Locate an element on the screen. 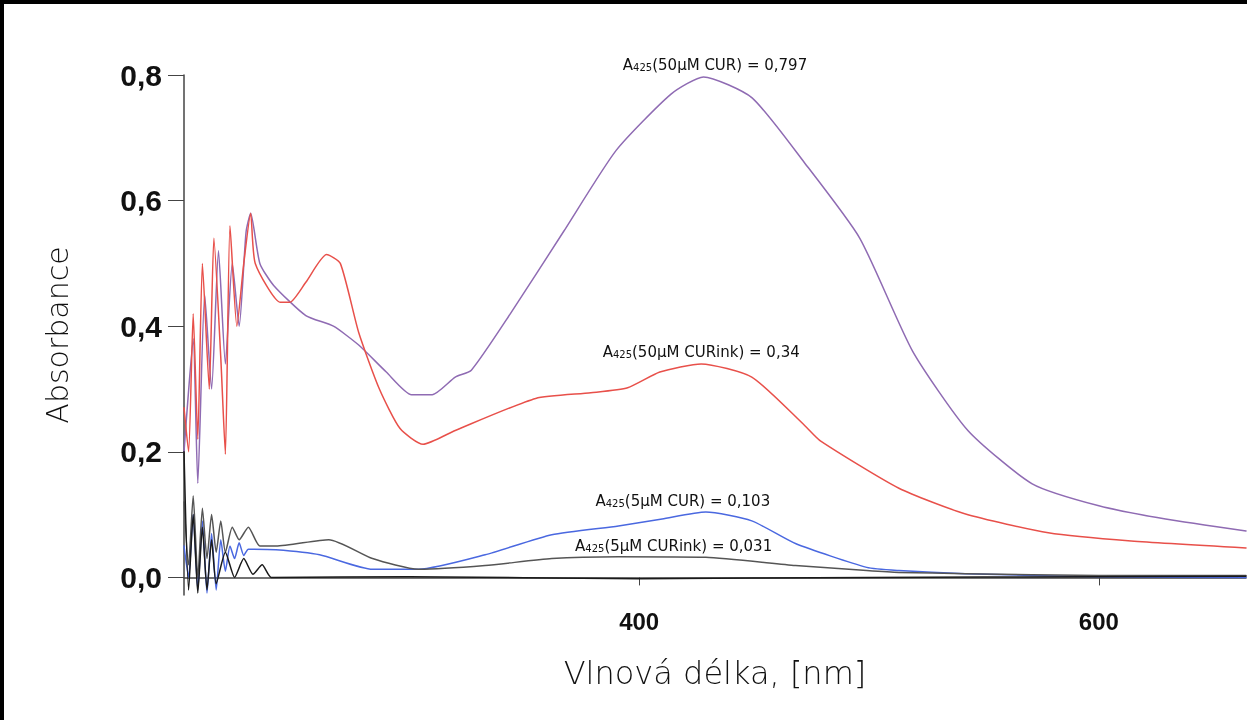 The height and width of the screenshot is (720, 1247). y-axis-title: Absorbance is located at coordinates (57, 335).